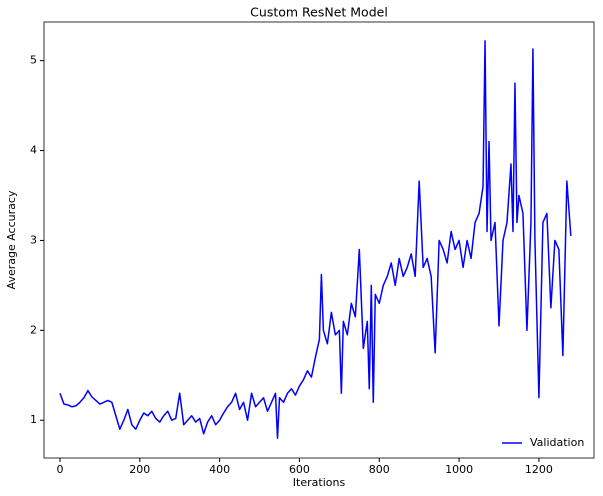  I want to click on y-tick-label: 5, so click(33, 60).